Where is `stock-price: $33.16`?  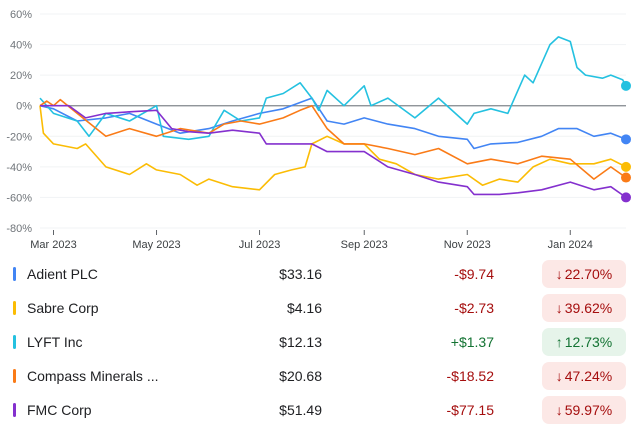 stock-price: $33.16 is located at coordinates (300, 274).